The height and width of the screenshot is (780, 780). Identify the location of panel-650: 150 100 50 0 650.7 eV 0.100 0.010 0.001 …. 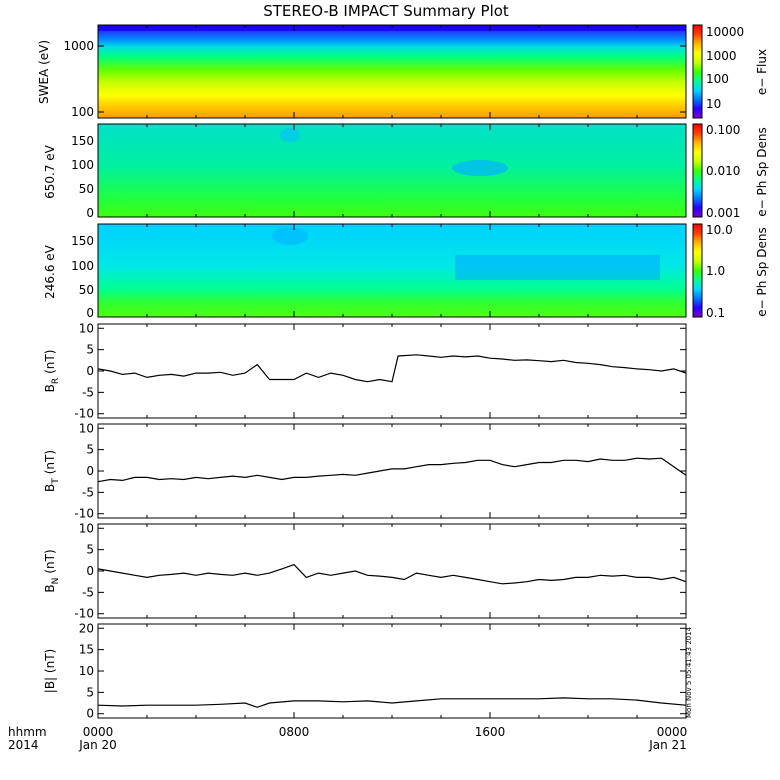
(406, 171).